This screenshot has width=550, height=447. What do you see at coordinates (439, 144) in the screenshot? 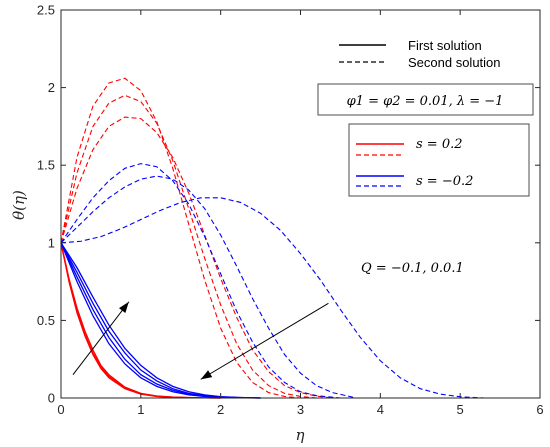
I see `legend-s-red-label: s = 0.2` at bounding box center [439, 144].